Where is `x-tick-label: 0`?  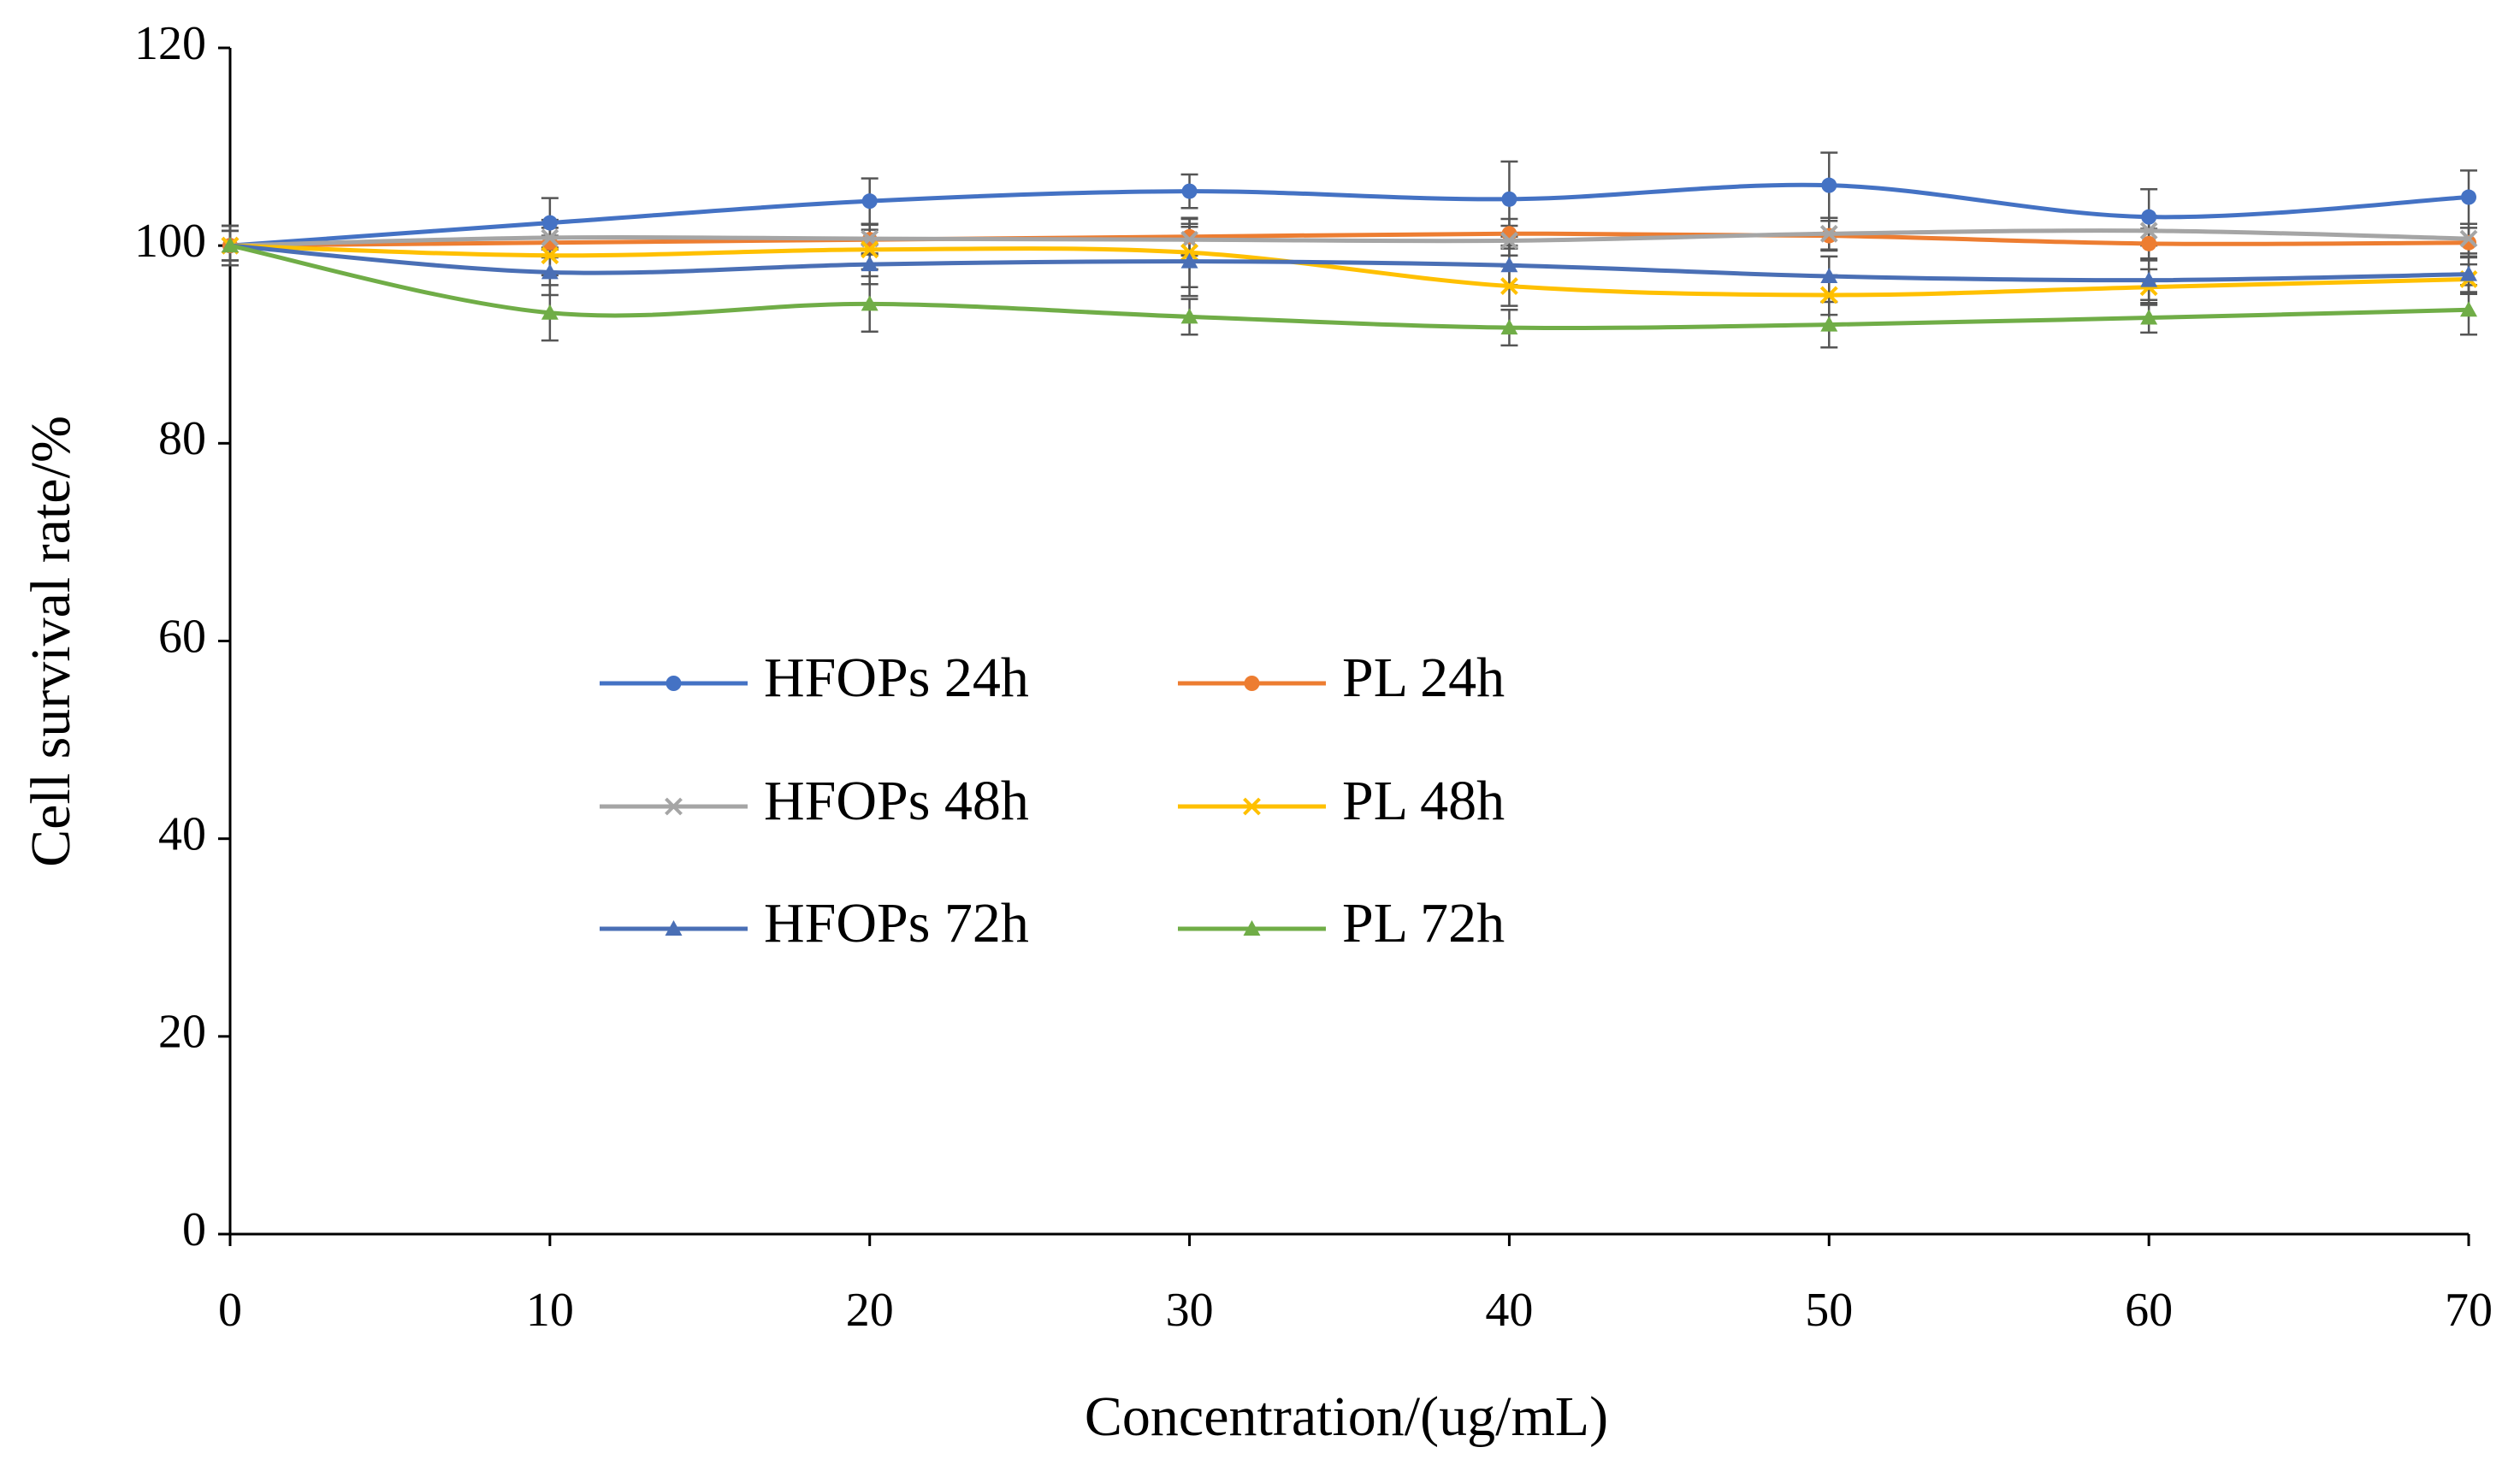 x-tick-label: 0 is located at coordinates (230, 1311).